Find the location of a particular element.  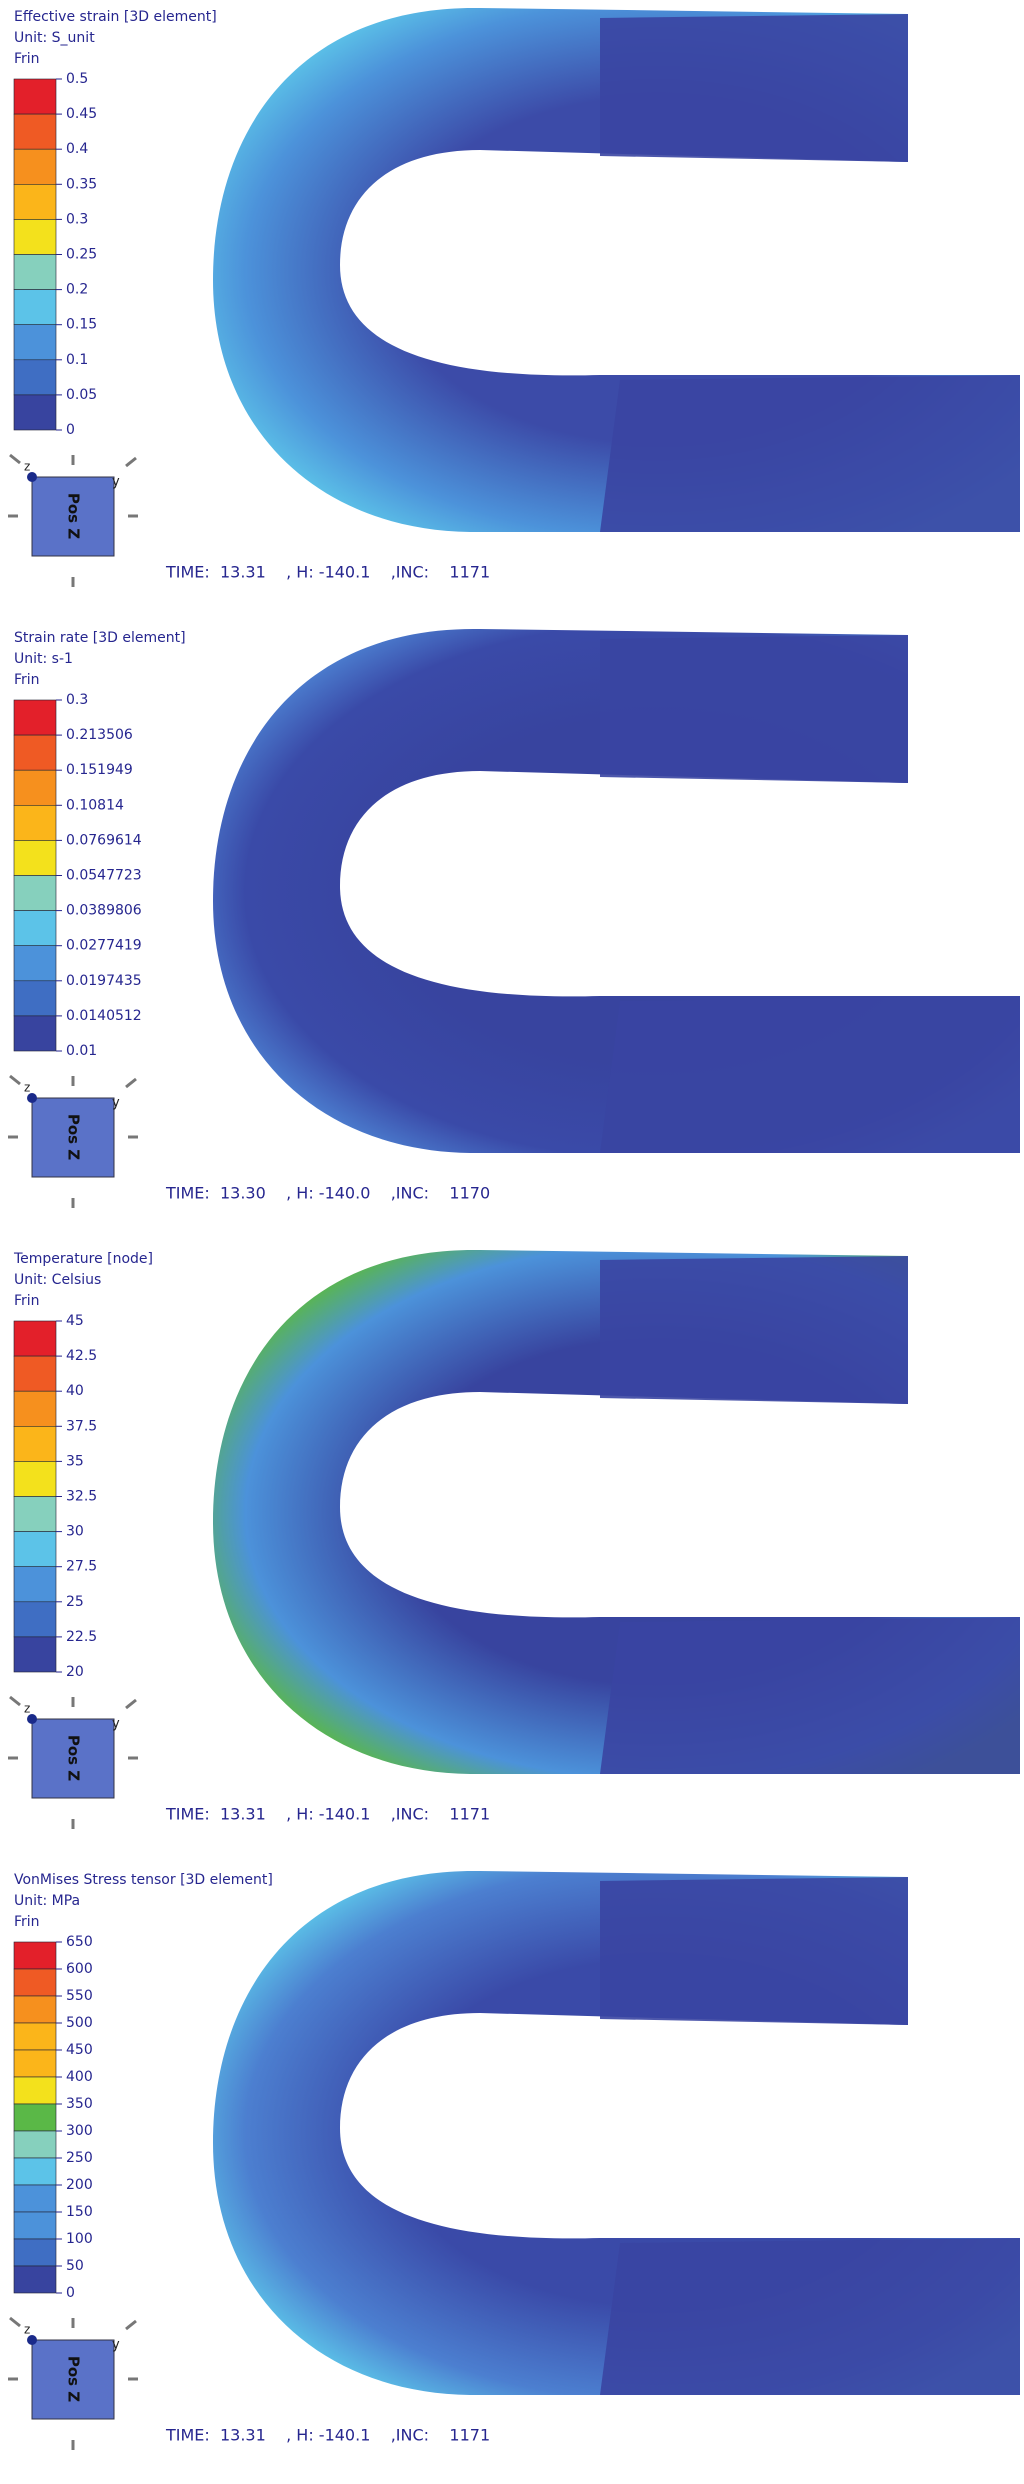

legend-label: 550 is located at coordinates (79, 1996).